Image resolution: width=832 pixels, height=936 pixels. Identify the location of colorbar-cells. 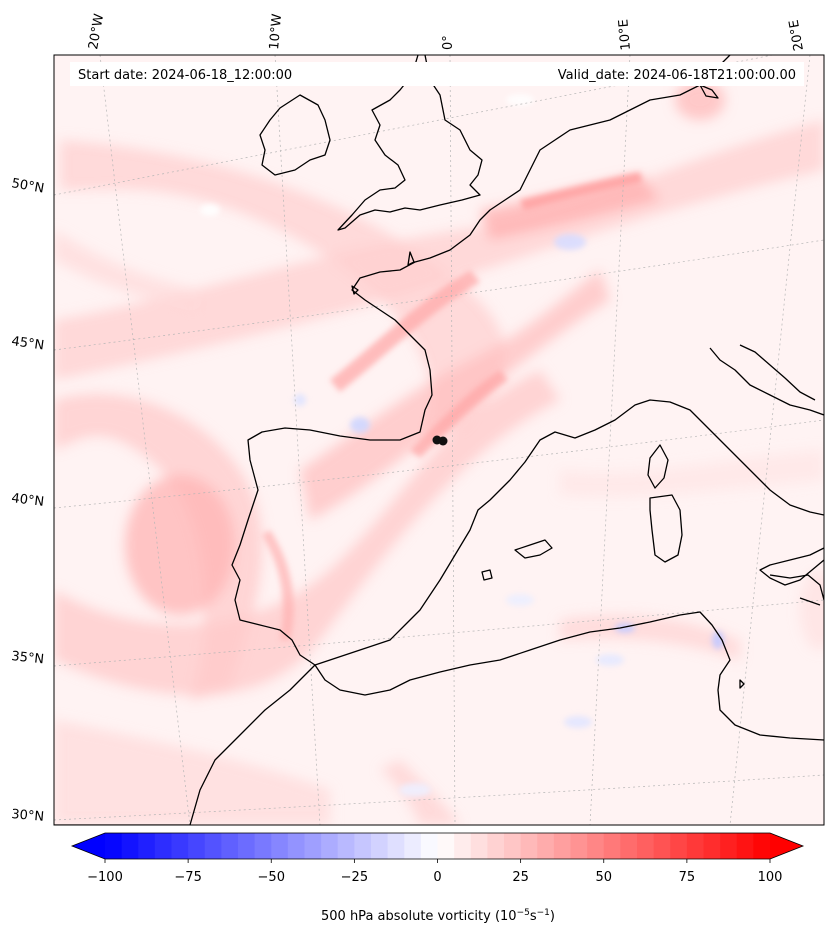
(438, 846).